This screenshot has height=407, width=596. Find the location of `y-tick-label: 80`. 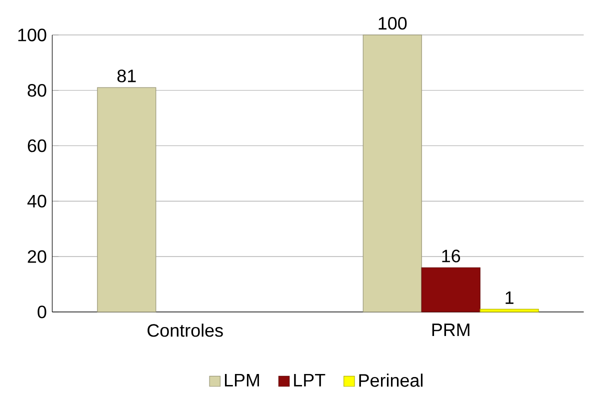

y-tick-label: 80 is located at coordinates (37, 90).